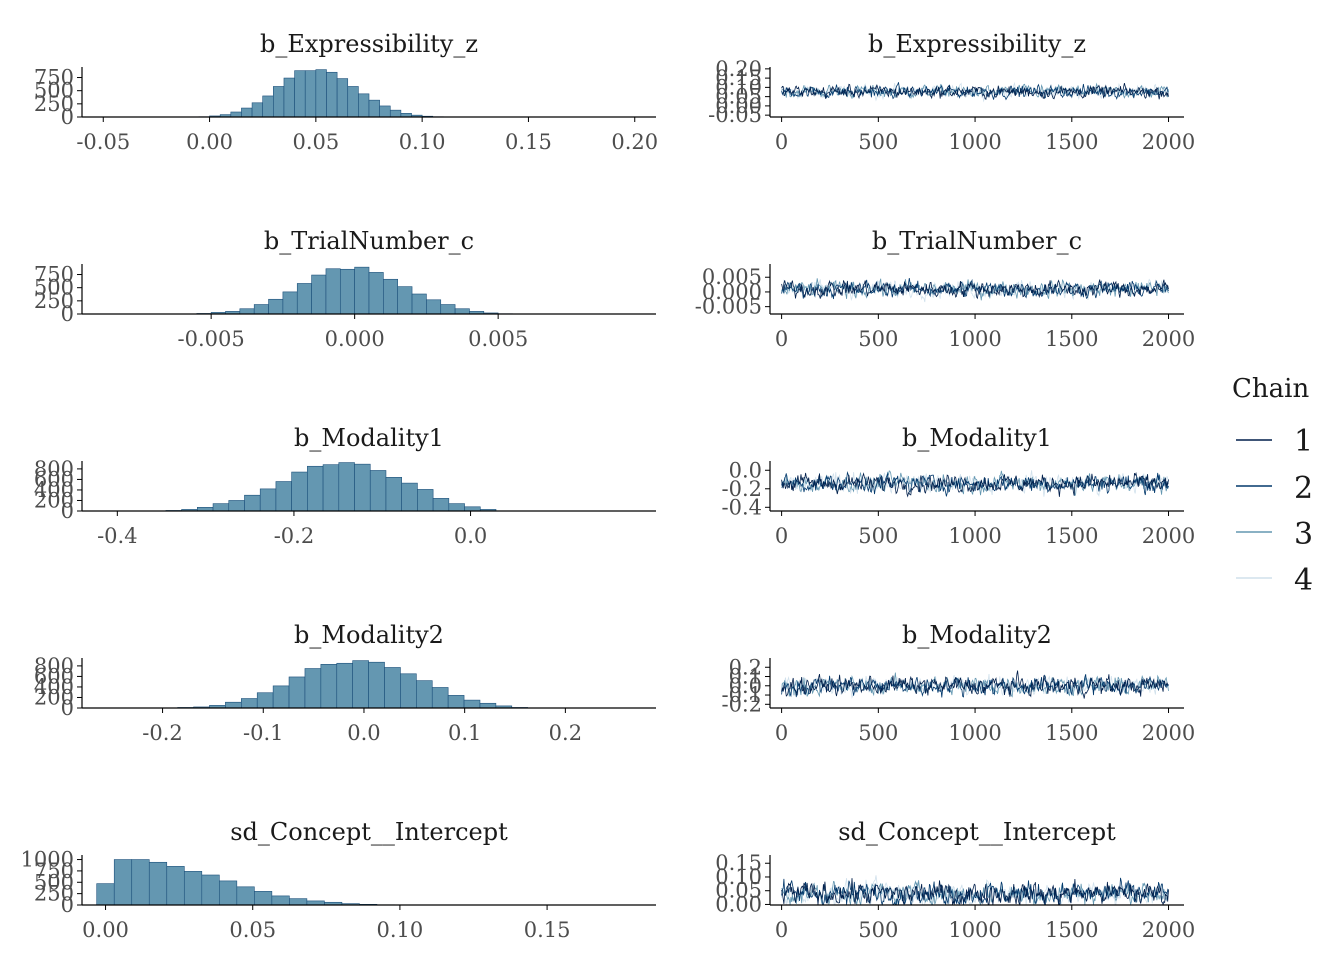  Describe the element at coordinates (1303, 534) in the screenshot. I see `legend-label-chain-3: 3` at that location.